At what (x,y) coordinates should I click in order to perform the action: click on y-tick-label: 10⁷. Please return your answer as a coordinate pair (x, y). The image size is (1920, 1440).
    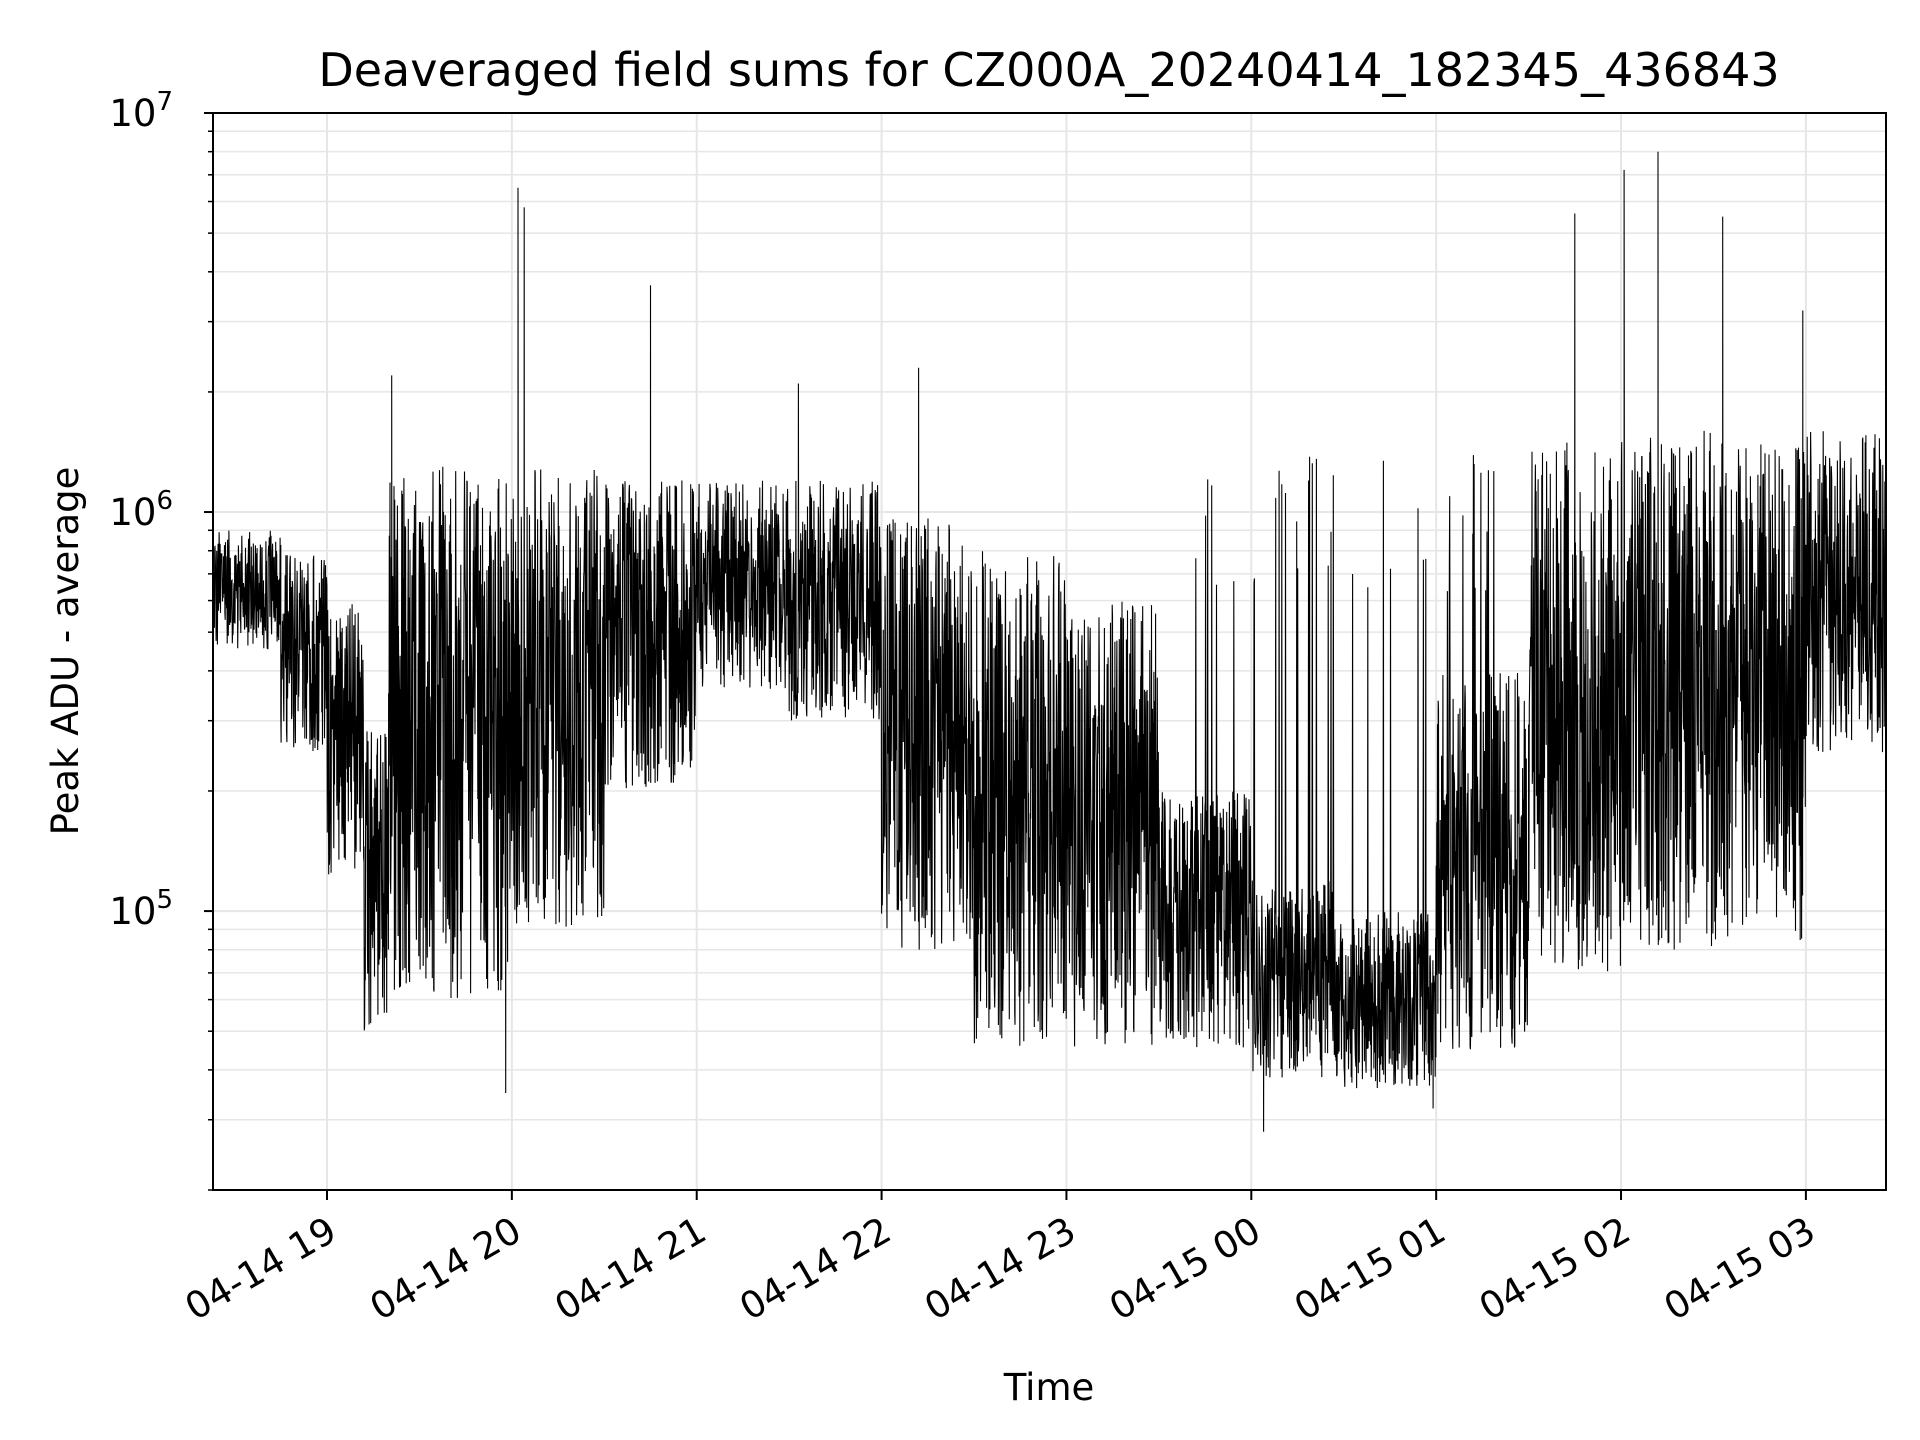
    Looking at the image, I should click on (141, 111).